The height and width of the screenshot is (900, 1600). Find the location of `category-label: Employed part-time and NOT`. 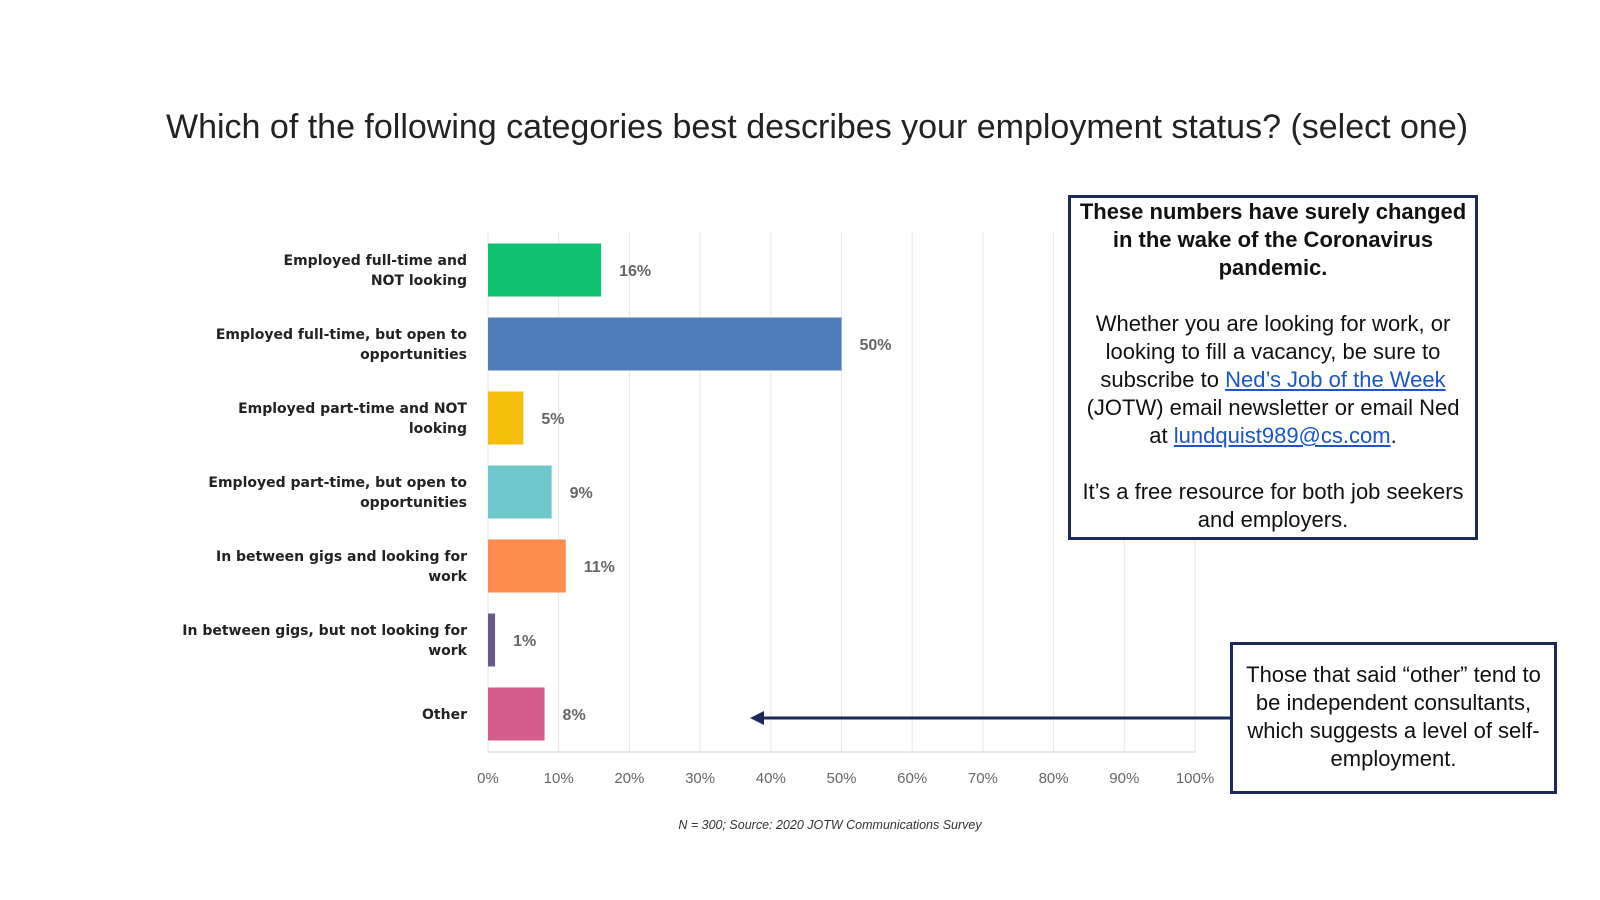

category-label: Employed part-time and NOT is located at coordinates (352, 409).